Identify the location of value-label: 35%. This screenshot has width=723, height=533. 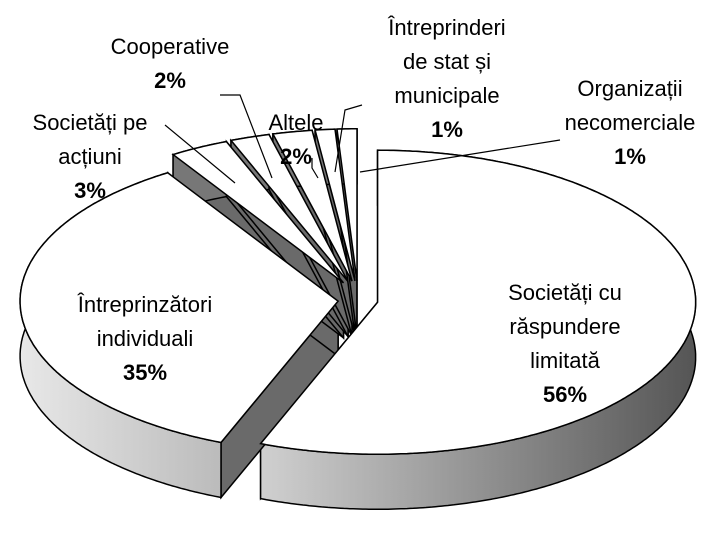
(145, 372).